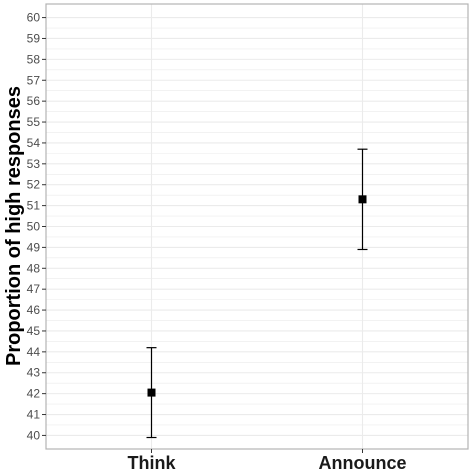 This screenshot has width=474, height=474. I want to click on y-tick-label: 54, so click(34, 143).